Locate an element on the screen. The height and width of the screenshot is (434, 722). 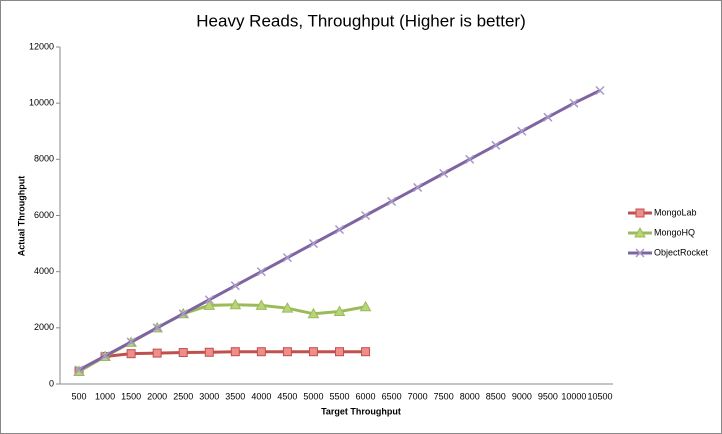
x-tick-label: 500 is located at coordinates (79, 396).